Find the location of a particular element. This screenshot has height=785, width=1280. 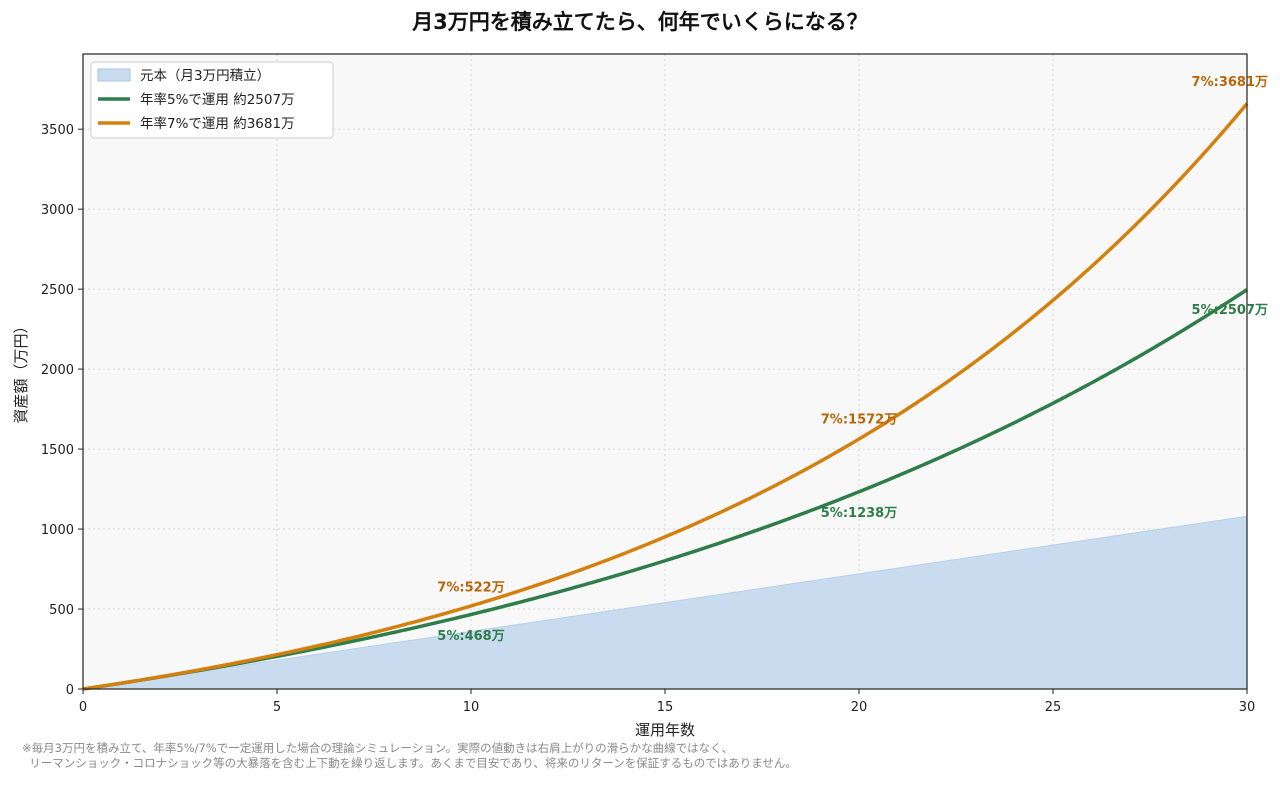

legend-label-5pct: 年率5%で運用 約2507万 is located at coordinates (217, 99).